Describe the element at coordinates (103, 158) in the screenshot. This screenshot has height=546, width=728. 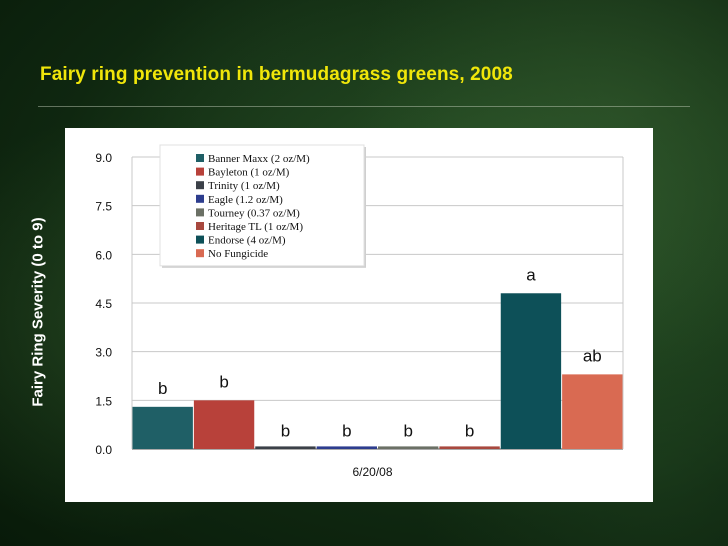
I see `y-tick-label: 9.0` at that location.